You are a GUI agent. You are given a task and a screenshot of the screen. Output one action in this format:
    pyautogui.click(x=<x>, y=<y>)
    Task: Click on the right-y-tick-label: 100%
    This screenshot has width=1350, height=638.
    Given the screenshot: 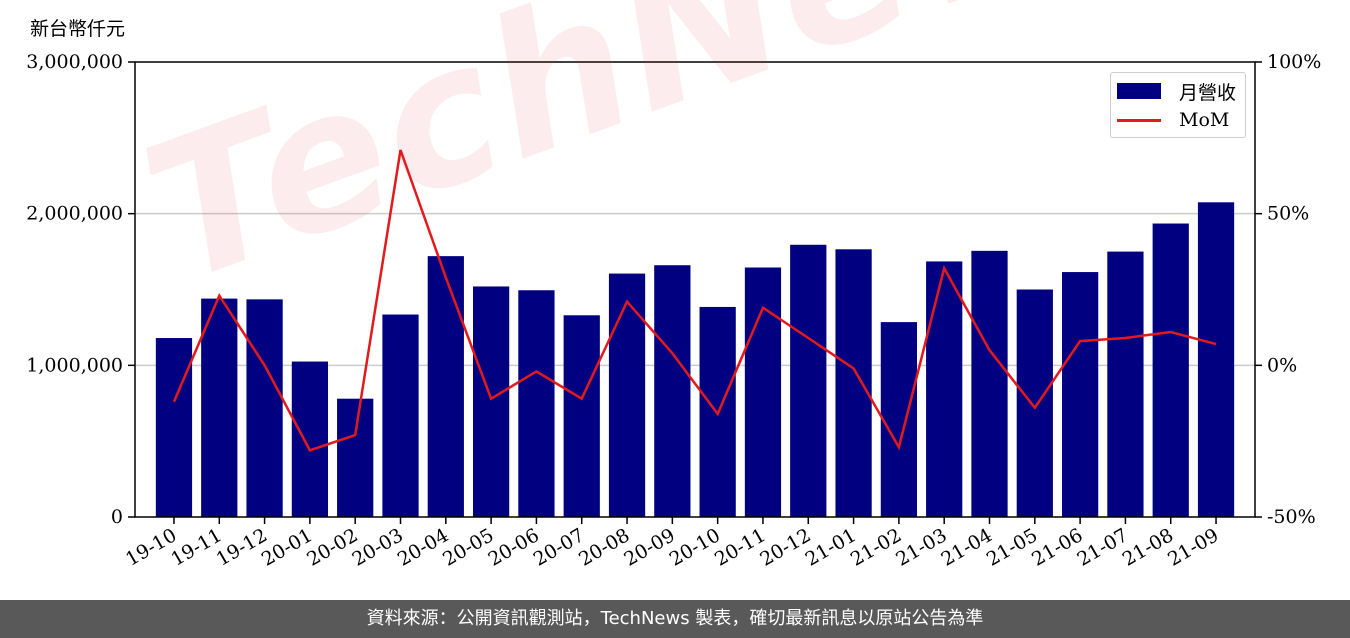 What is the action you would take?
    pyautogui.click(x=1294, y=62)
    